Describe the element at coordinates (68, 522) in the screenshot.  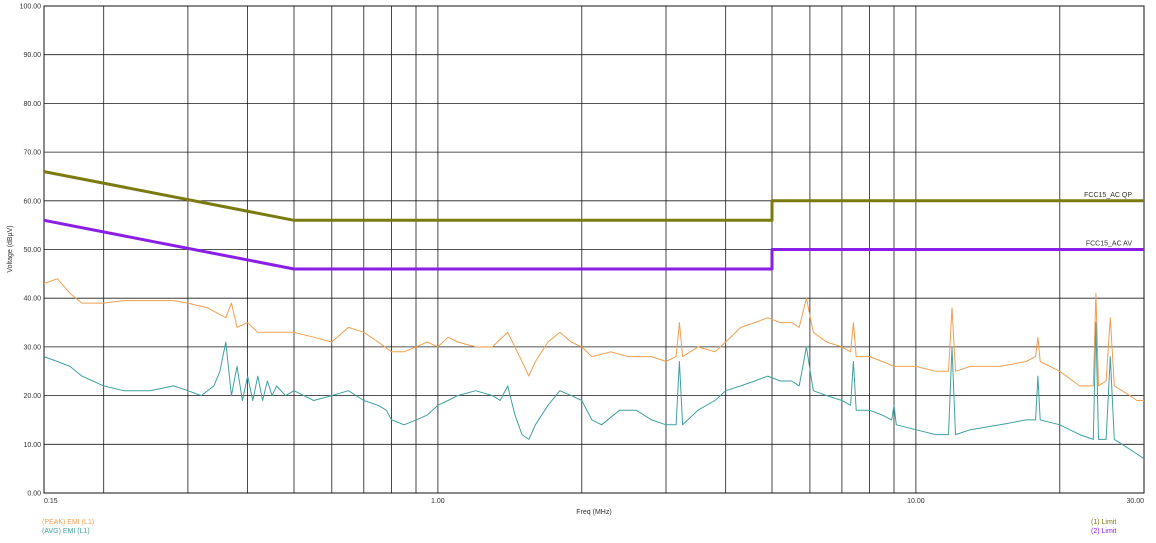
I see `legend-entry-peak: (PEAK) EMI (L1)` at that location.